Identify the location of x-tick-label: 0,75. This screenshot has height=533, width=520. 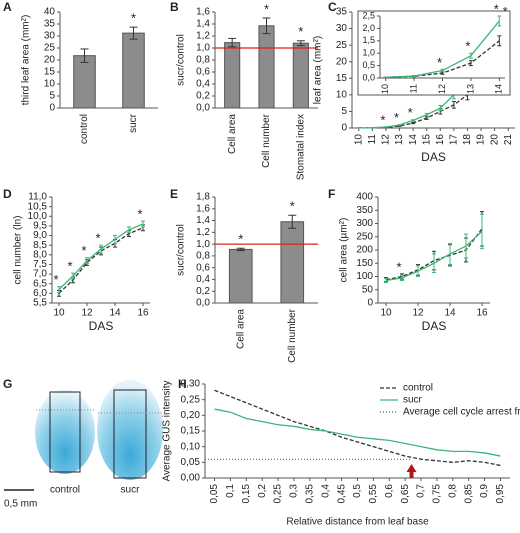
(437, 494).